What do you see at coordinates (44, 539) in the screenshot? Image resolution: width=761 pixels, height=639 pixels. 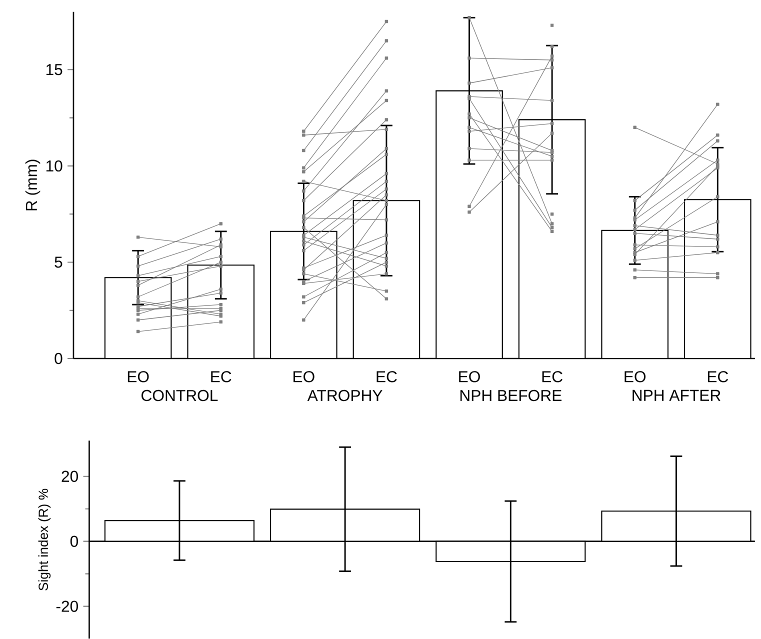 I see `y-axis-title: Sight index (R) %` at bounding box center [44, 539].